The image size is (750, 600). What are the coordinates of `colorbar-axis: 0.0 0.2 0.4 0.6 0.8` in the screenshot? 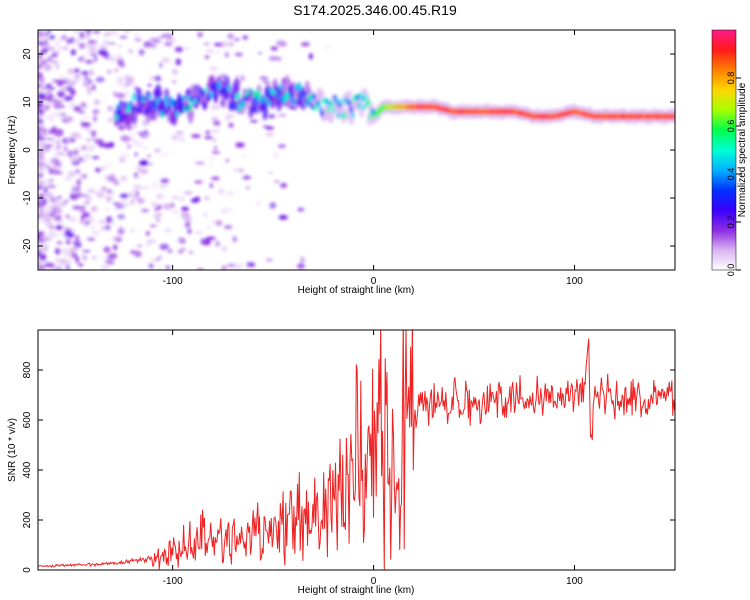 It's located at (726, 153).